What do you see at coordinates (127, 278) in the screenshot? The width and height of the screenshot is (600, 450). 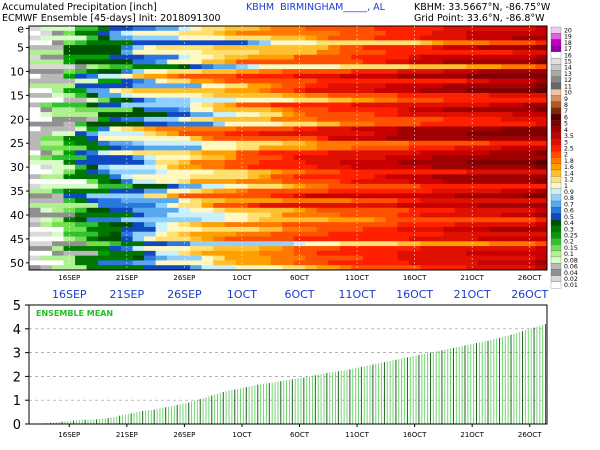 I see `heatmap-x-tick-label: 21SEP` at bounding box center [127, 278].